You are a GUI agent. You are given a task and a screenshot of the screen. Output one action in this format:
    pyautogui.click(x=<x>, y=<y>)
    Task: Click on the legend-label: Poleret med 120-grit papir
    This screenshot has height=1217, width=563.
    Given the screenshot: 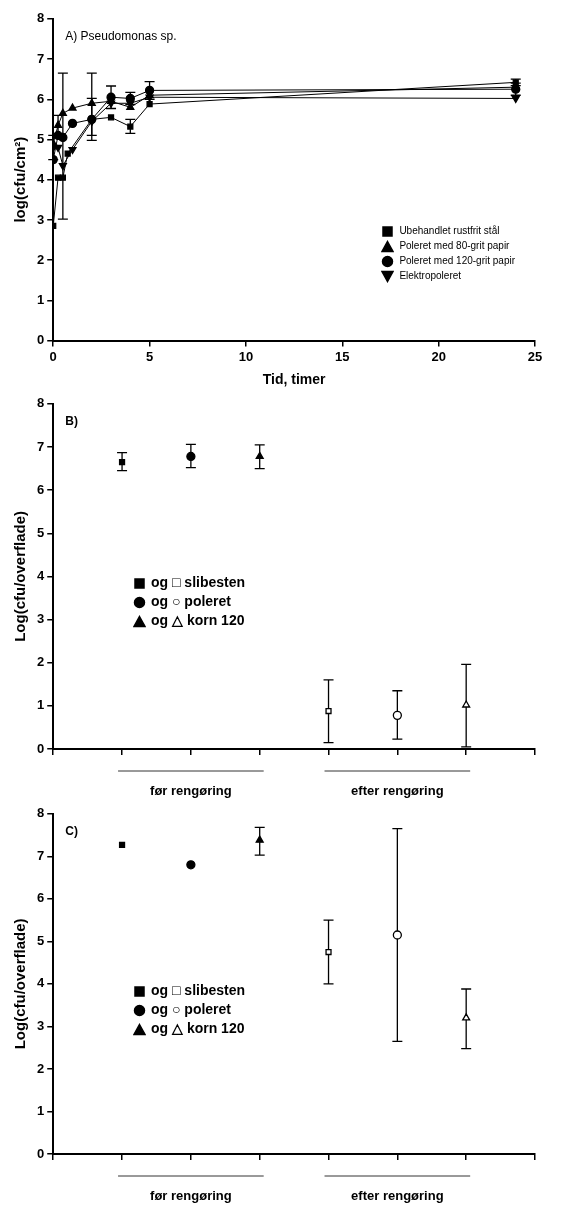 What is the action you would take?
    pyautogui.click(x=457, y=260)
    